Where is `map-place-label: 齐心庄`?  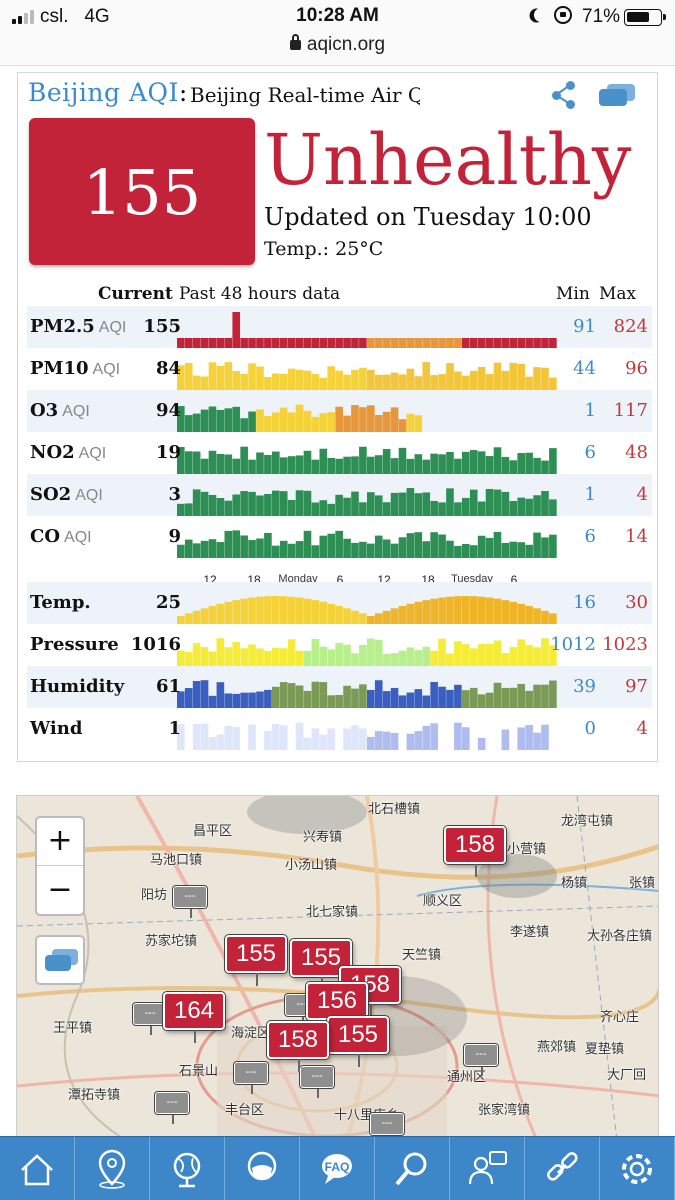 map-place-label: 齐心庄 is located at coordinates (620, 1017).